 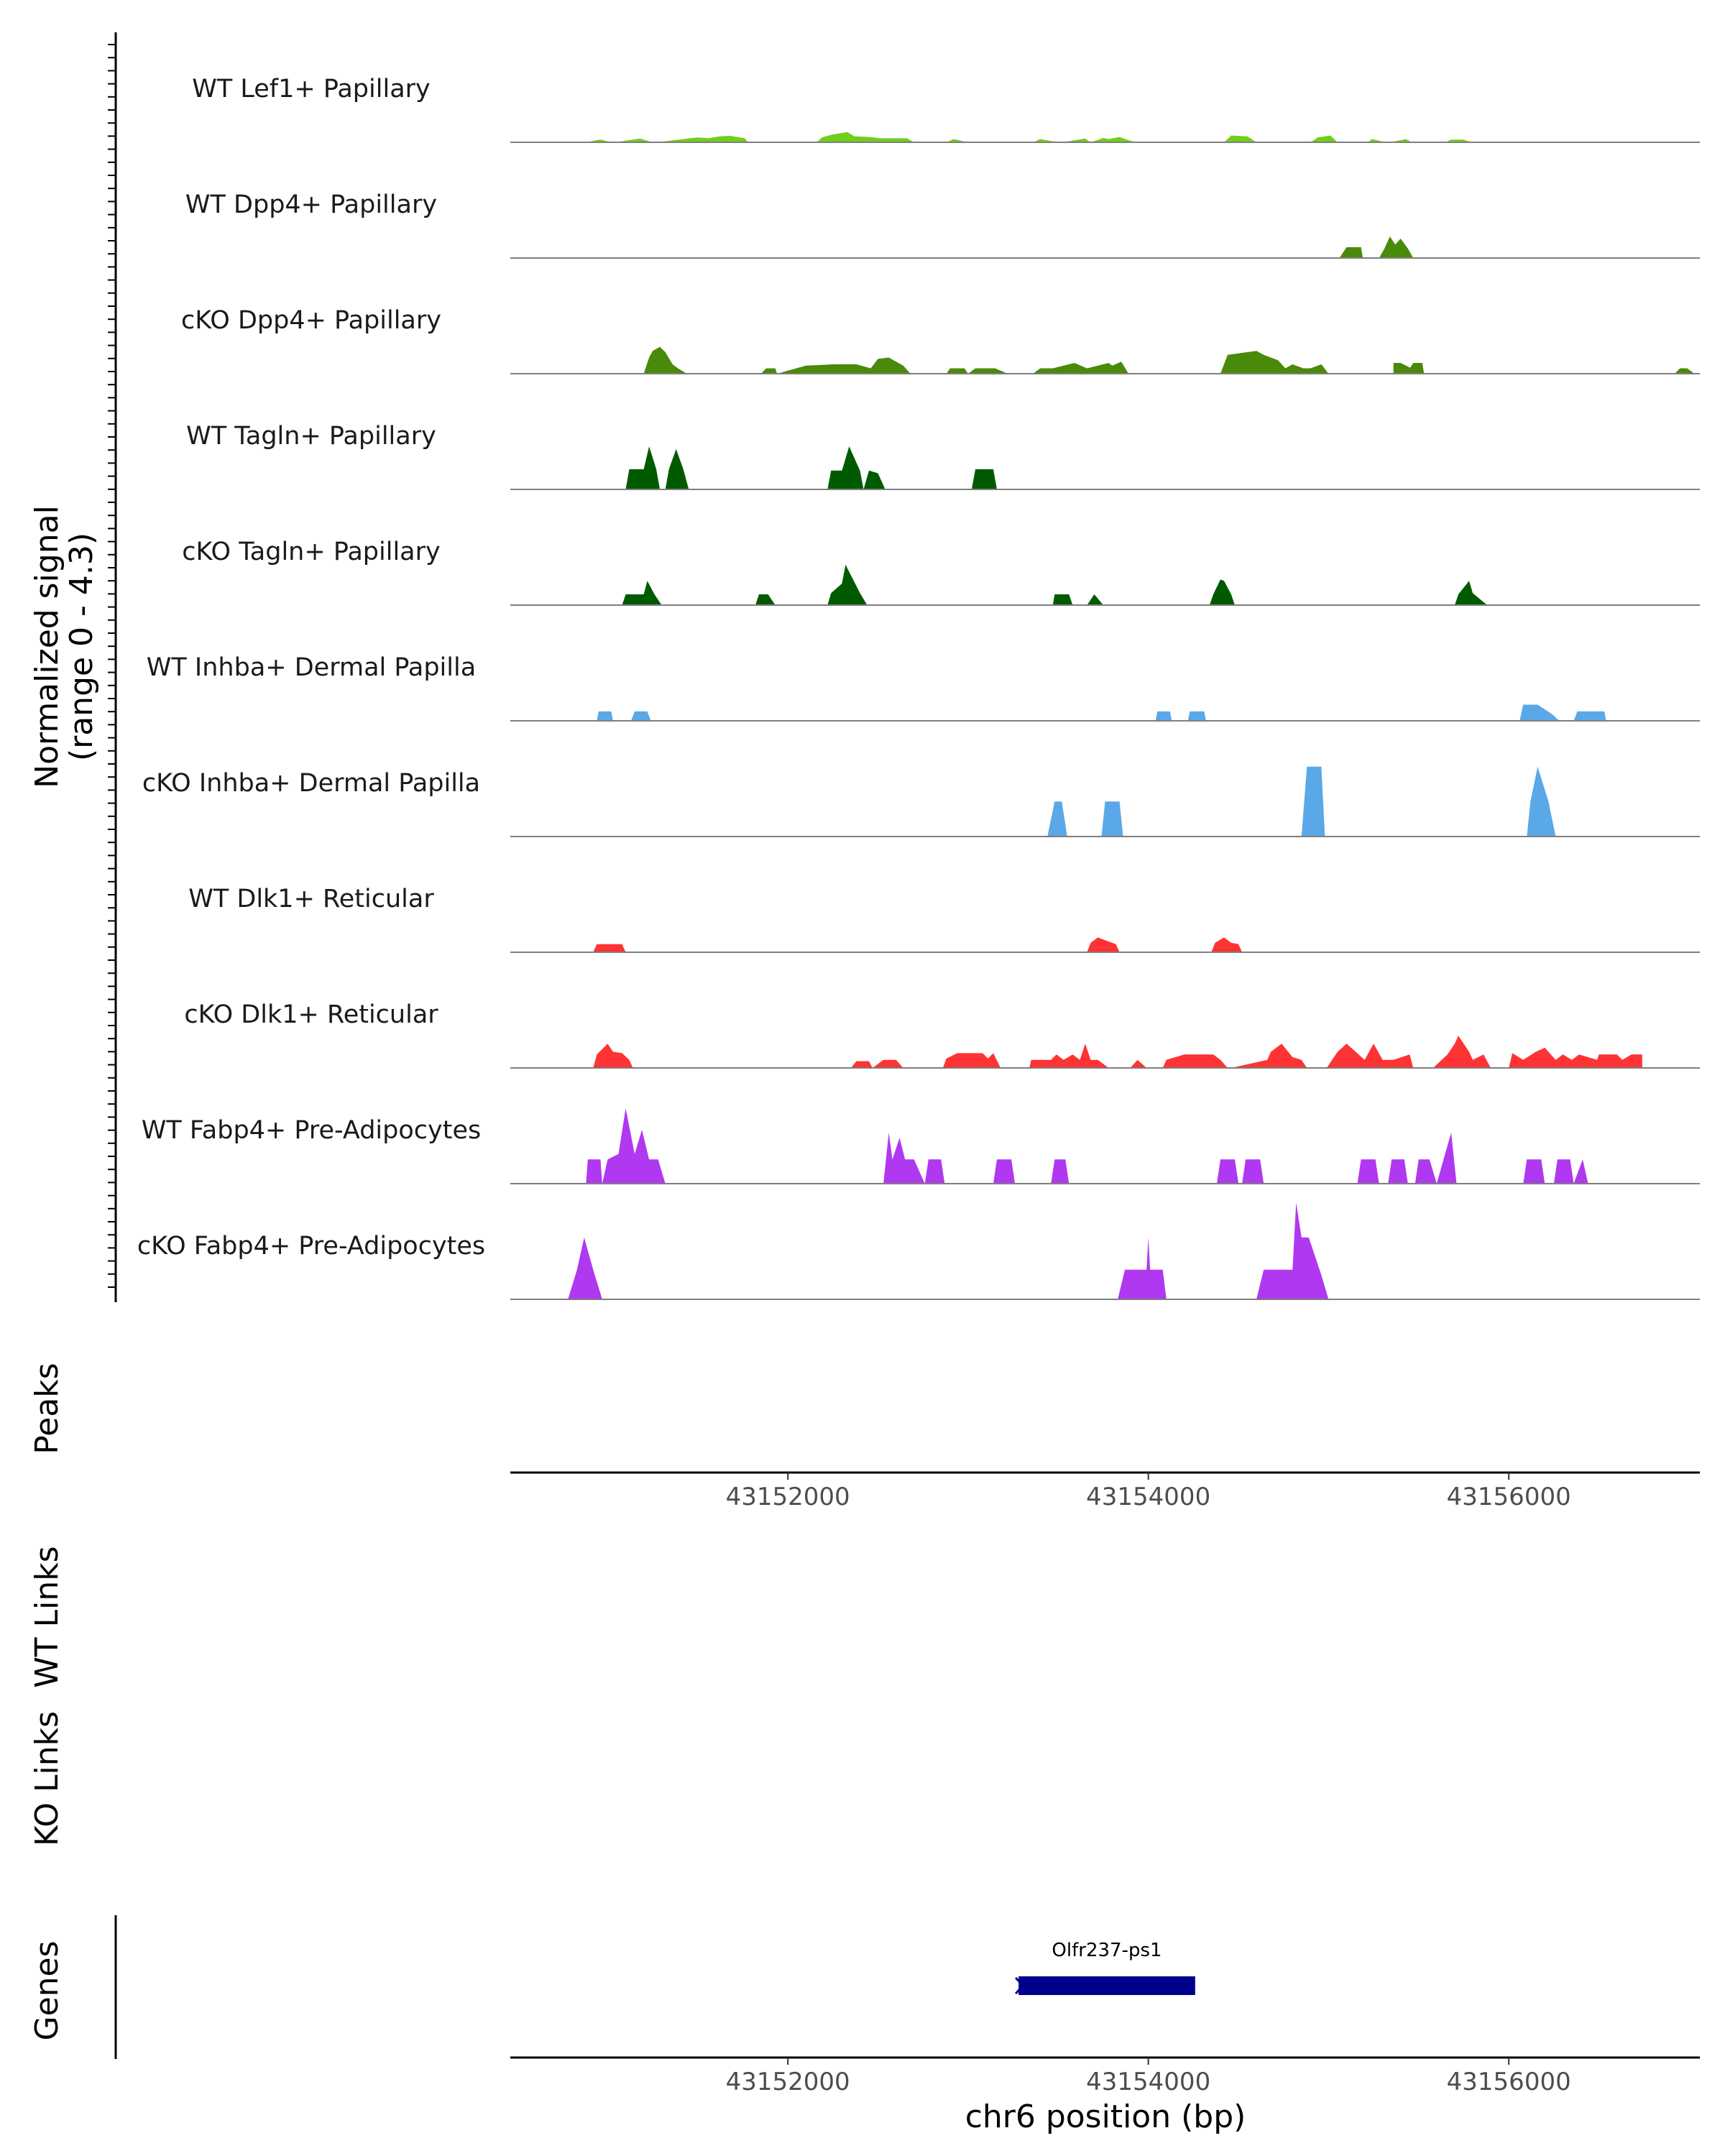 I want to click on track-10: cKO Fabp4+ Pre-Adipocytes, so click(x=918, y=1251).